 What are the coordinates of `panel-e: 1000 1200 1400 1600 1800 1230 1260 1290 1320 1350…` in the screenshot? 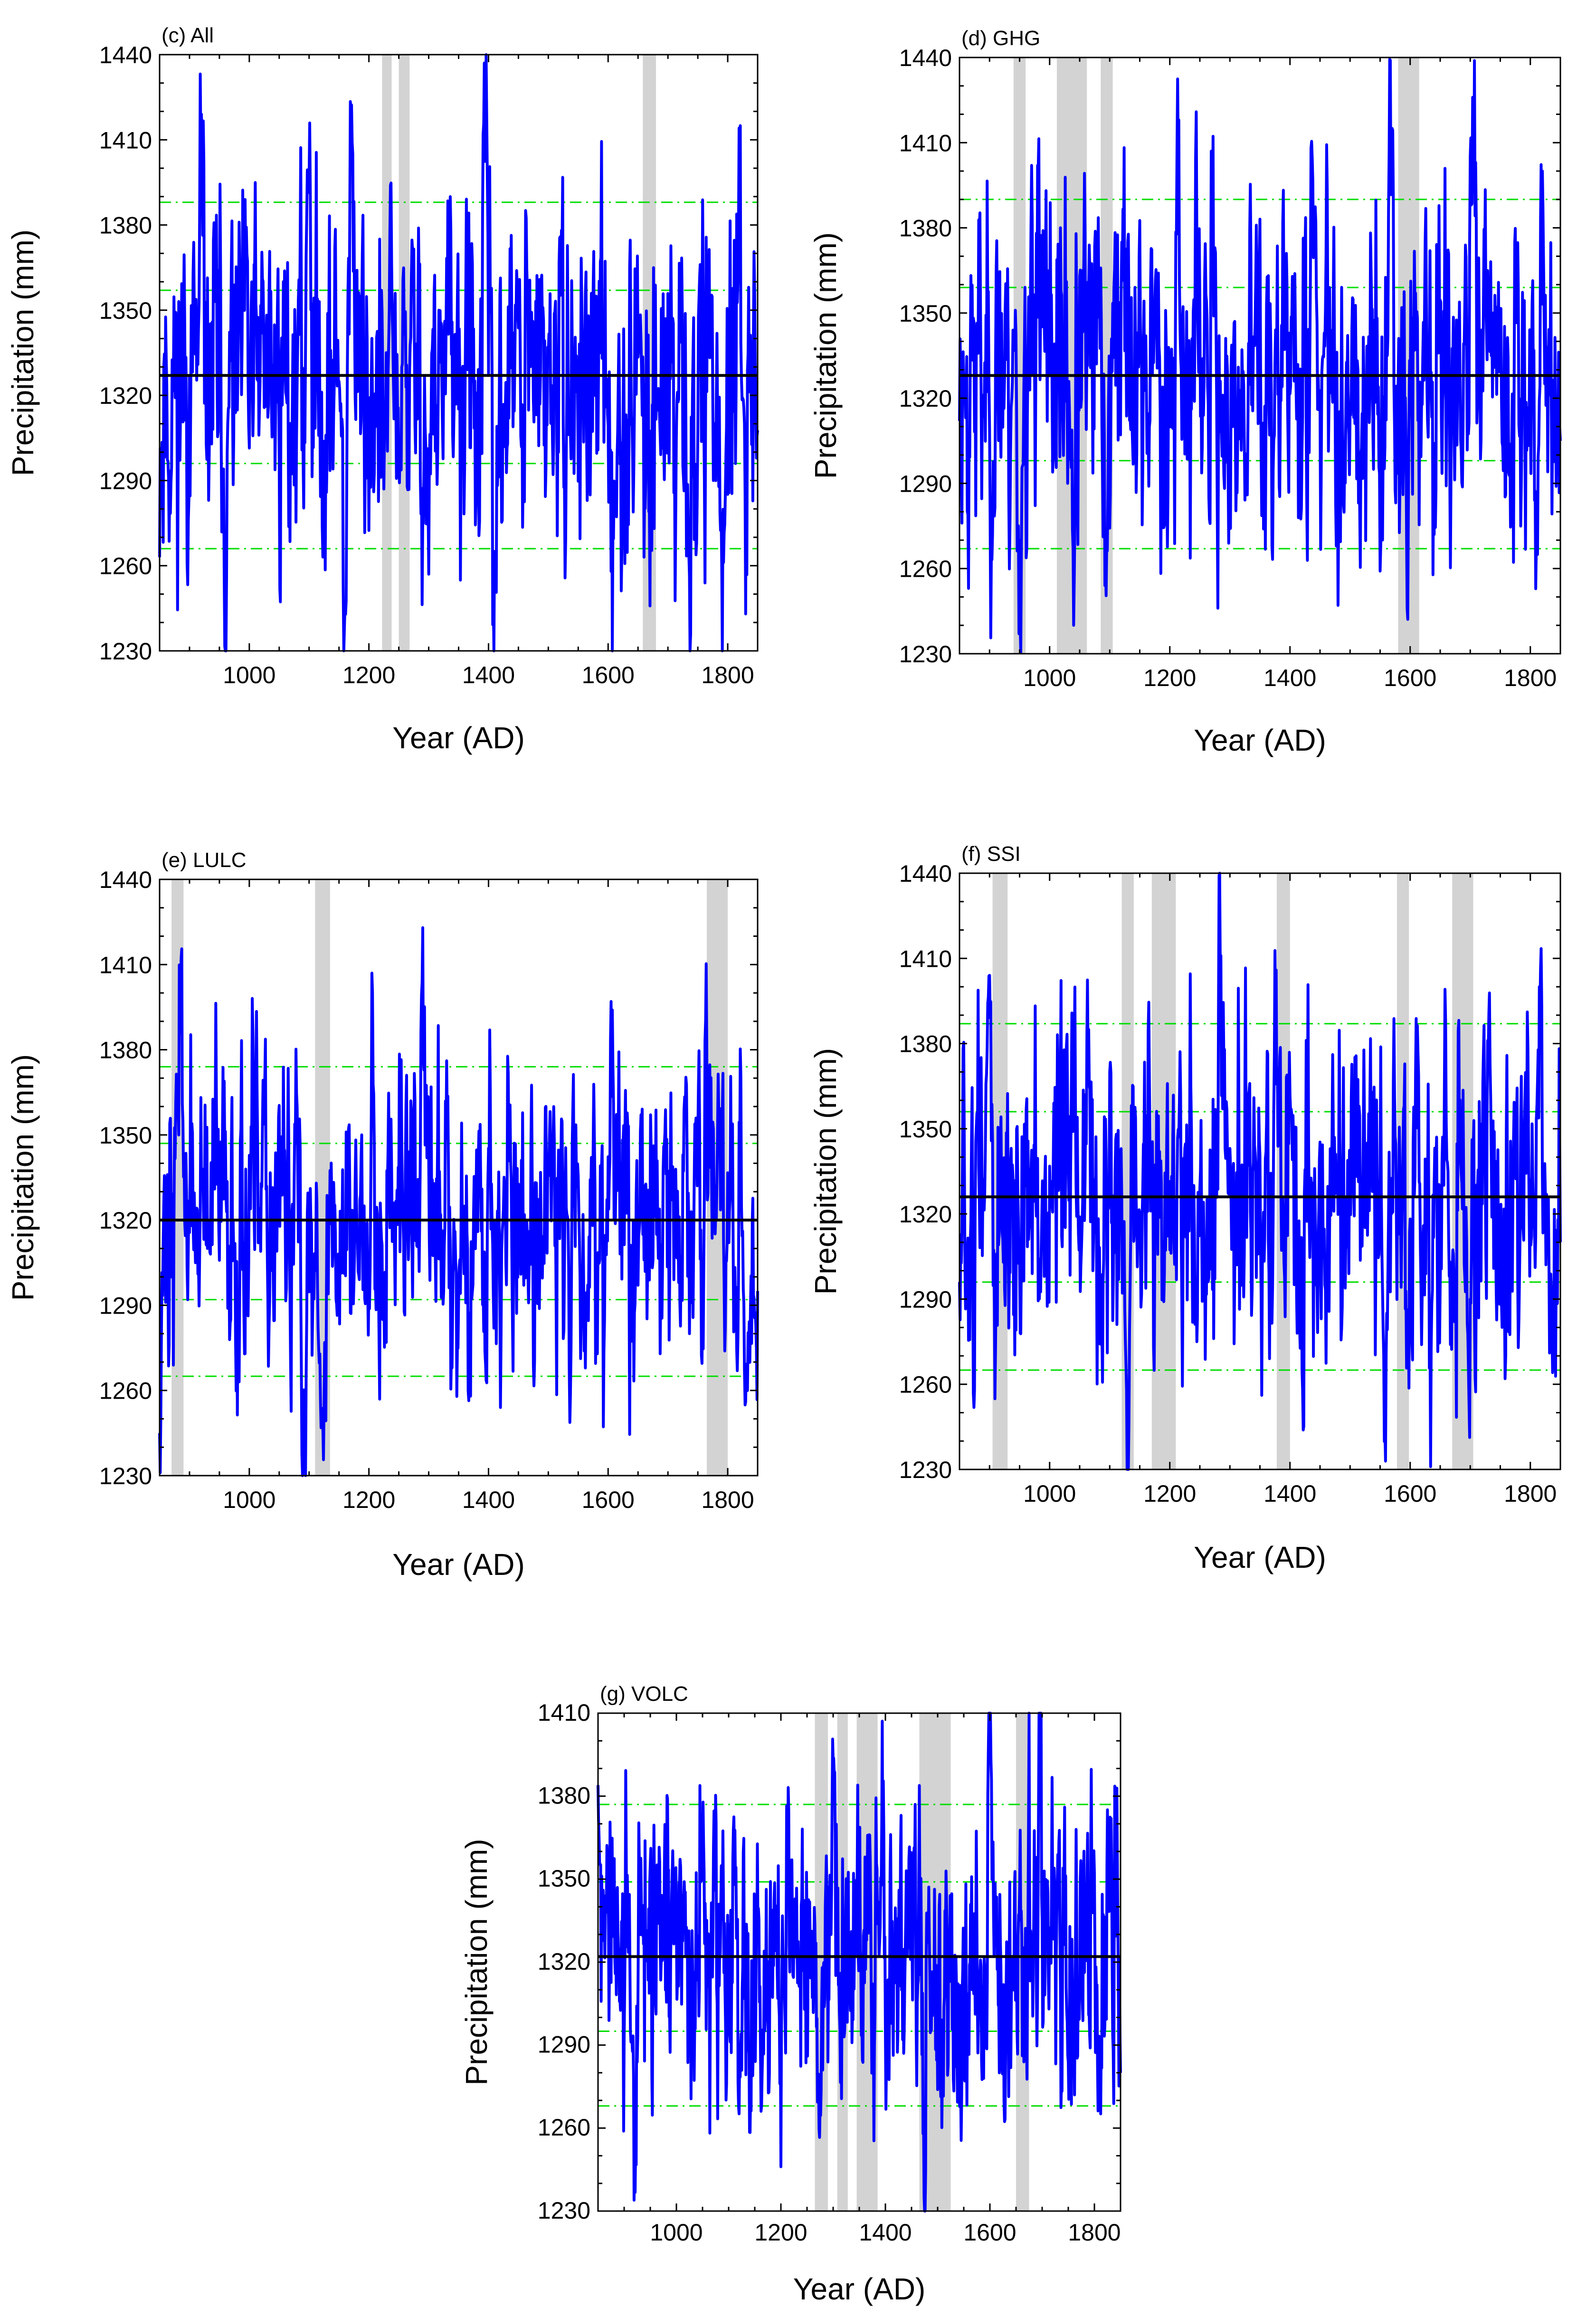 It's located at (382, 1215).